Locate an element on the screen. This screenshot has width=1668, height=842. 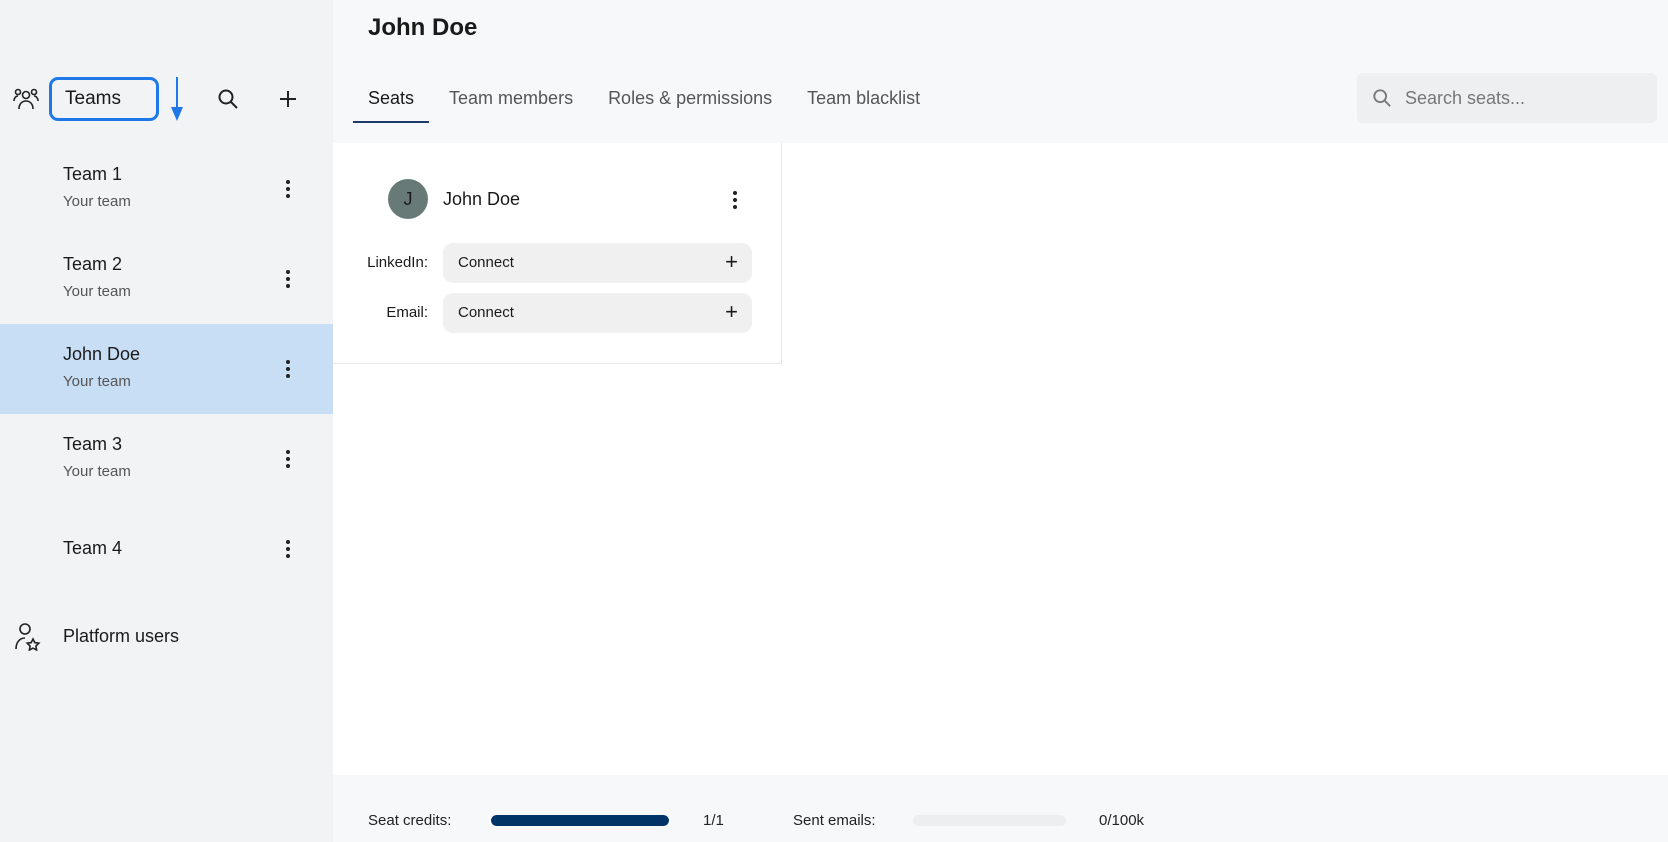
email-connect-button: Connect + is located at coordinates (597, 313).